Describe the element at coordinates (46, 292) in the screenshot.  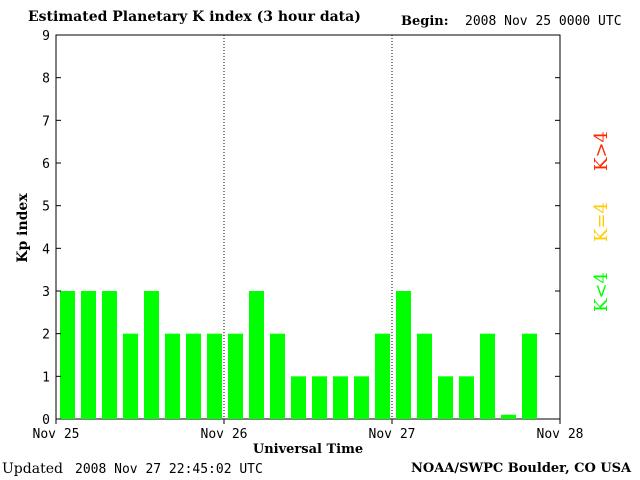
I see `y-tick-label: 3` at that location.